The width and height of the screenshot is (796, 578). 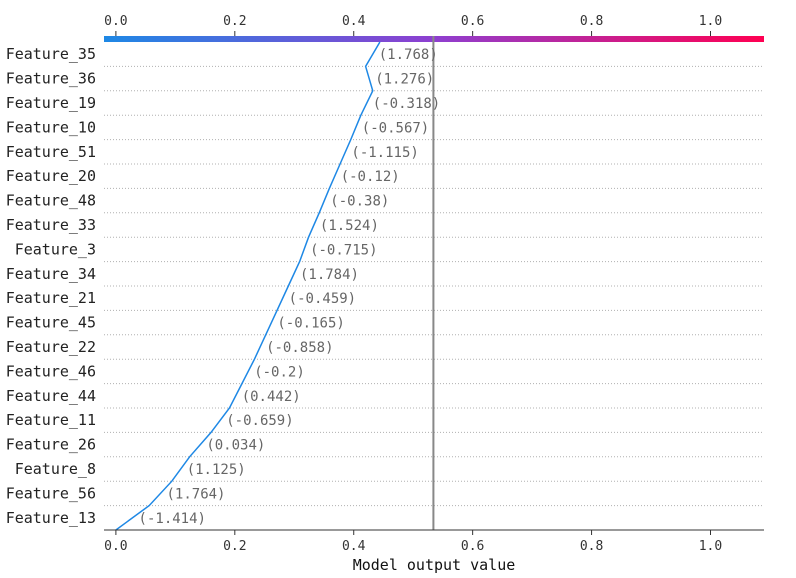 I want to click on feature-label: Feature_56, so click(x=51, y=493).